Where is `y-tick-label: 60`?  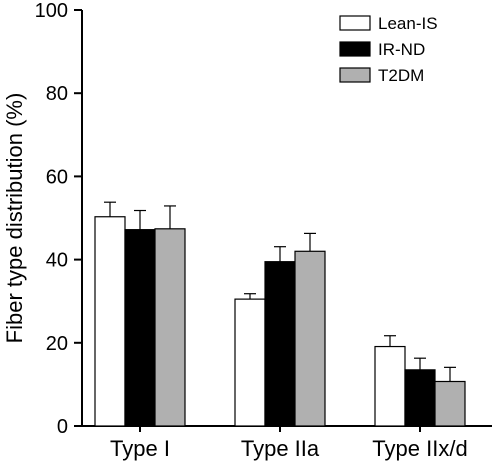 y-tick-label: 60 is located at coordinates (57, 177).